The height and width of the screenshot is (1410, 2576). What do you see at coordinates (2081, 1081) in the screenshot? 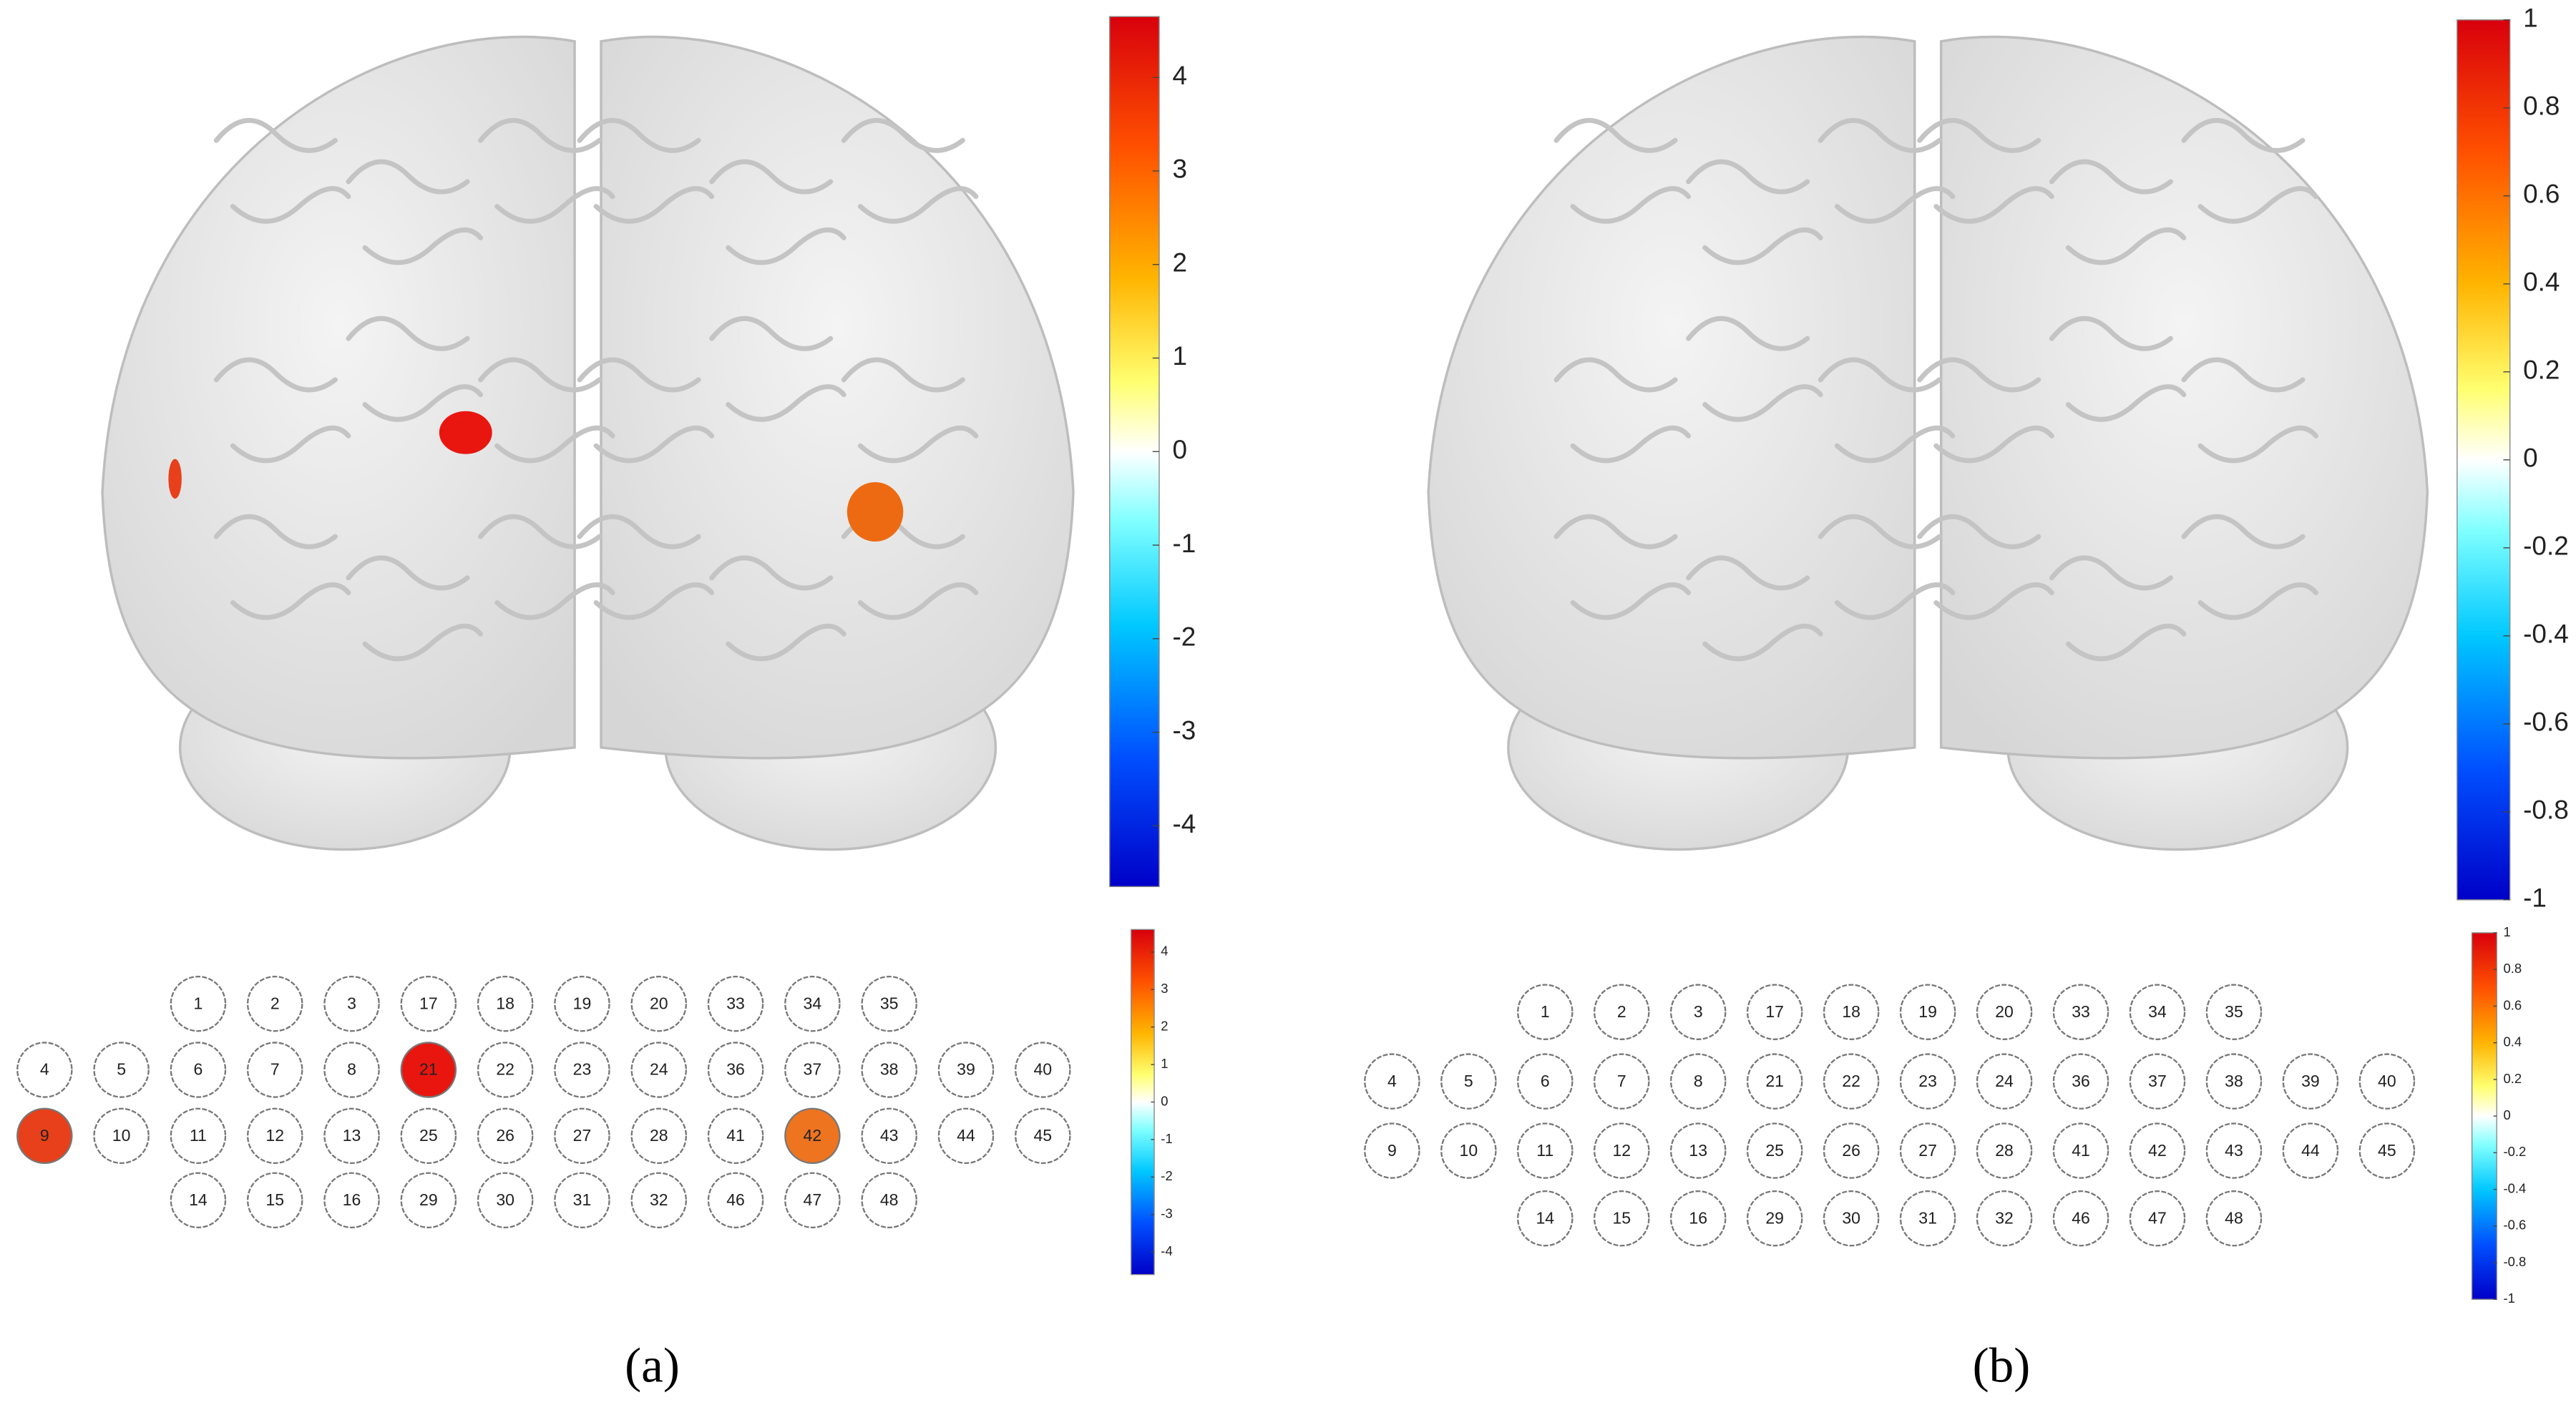
I see `channel-label: 36` at bounding box center [2081, 1081].